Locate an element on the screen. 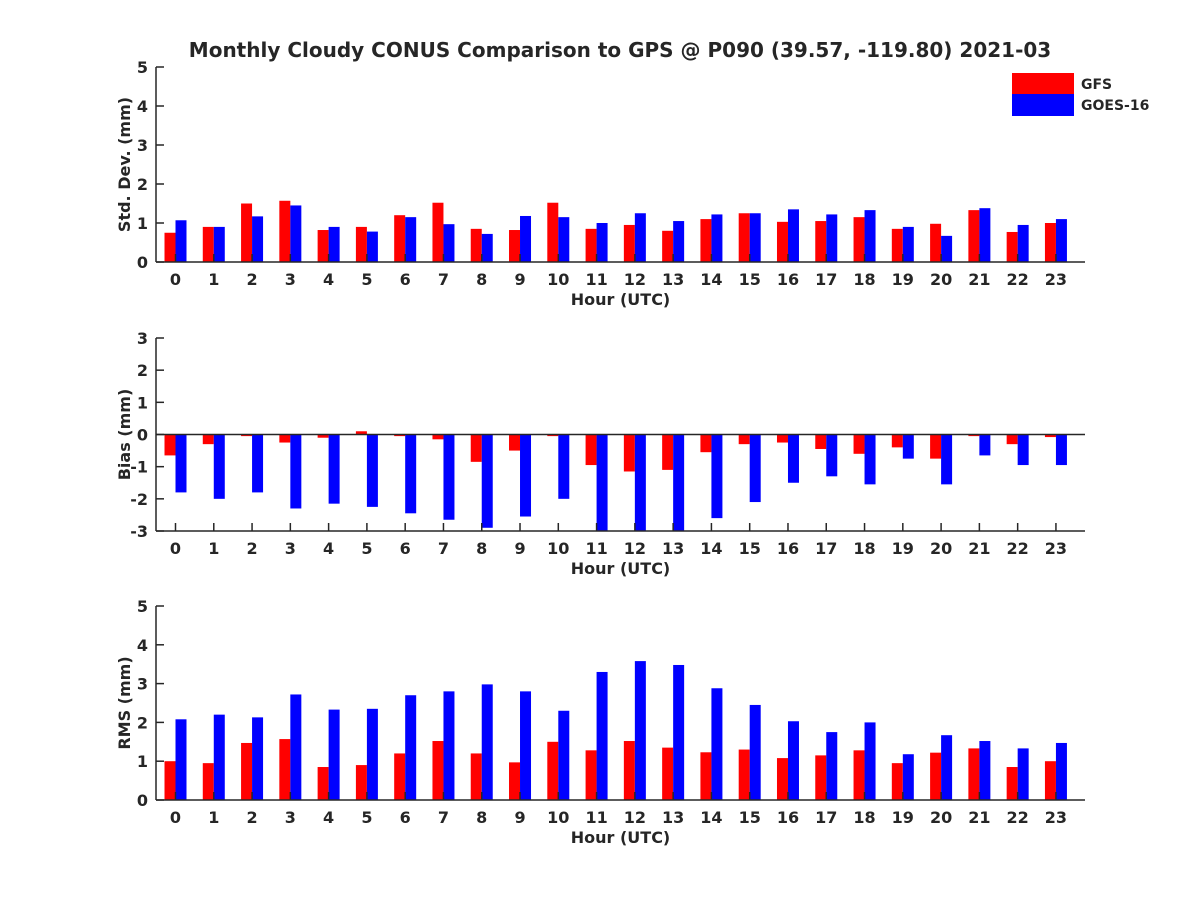 This screenshot has width=1200, height=900. x-tick-label: 18 is located at coordinates (864, 548).